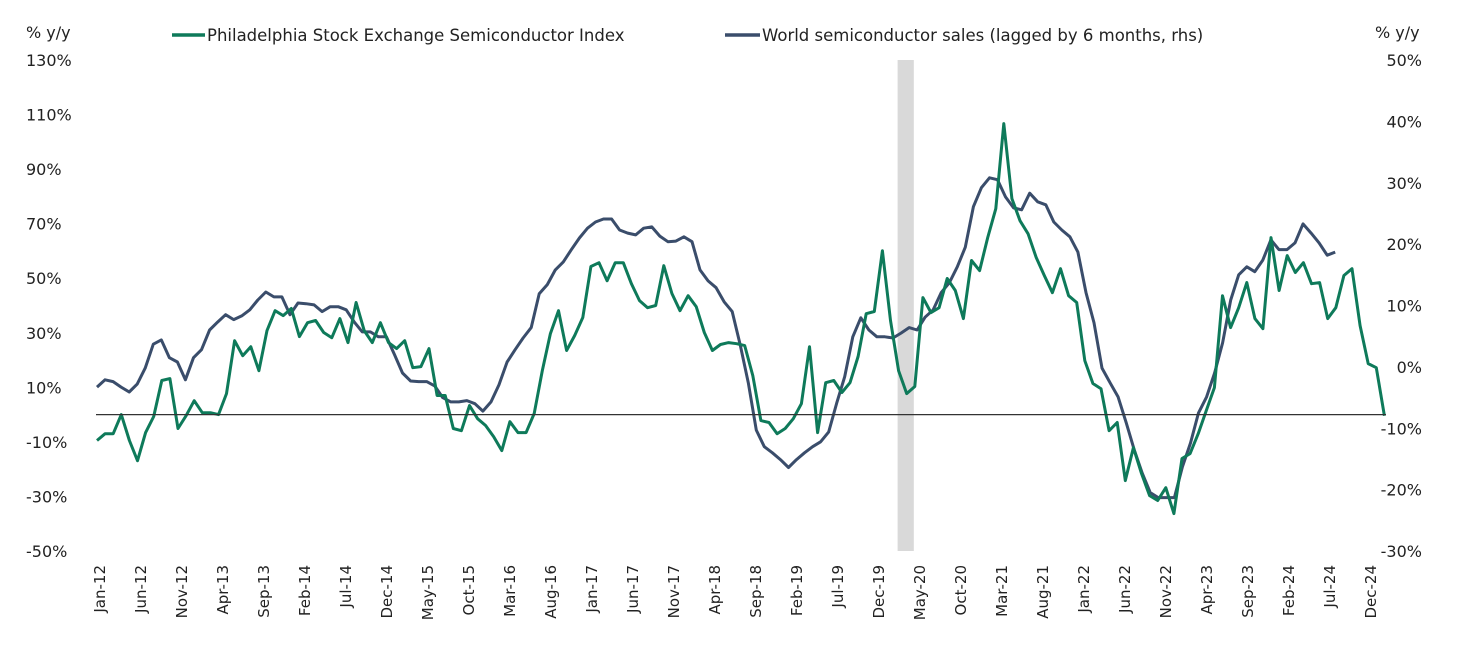  I want to click on right-tick-label: -10%, so click(1401, 428).